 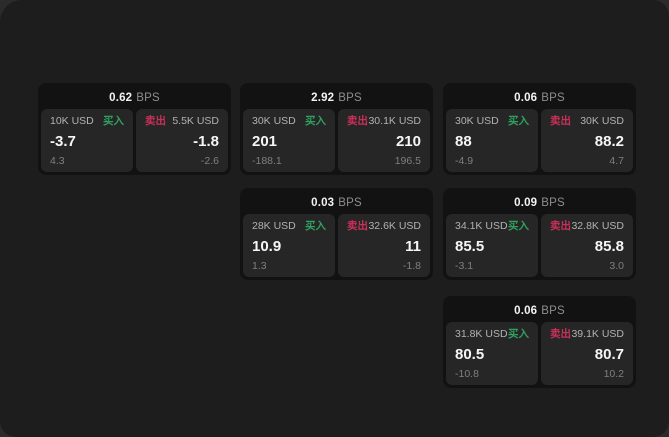 What do you see at coordinates (265, 141) in the screenshot?
I see `buy-price: 201` at bounding box center [265, 141].